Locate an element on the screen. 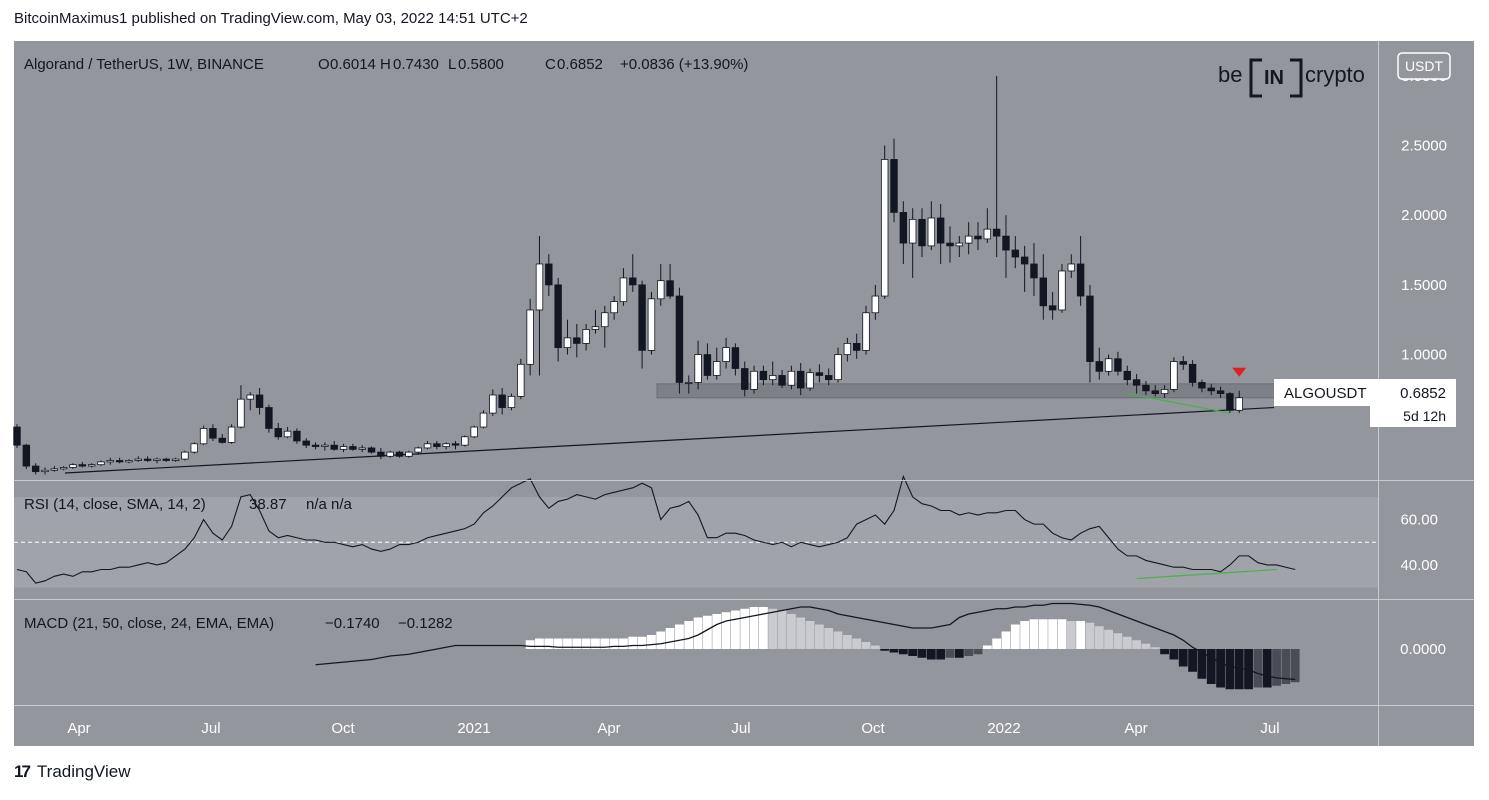 The width and height of the screenshot is (1489, 800). price-tick-label: 2.5000 is located at coordinates (1424, 146).